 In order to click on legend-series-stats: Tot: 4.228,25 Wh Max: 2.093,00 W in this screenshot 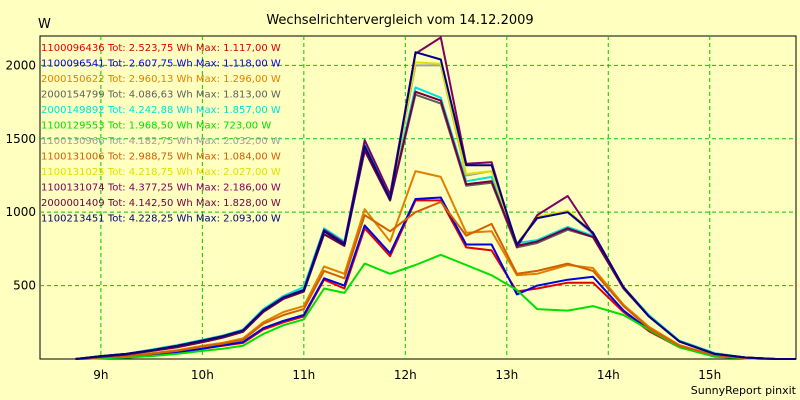, I will do `click(194, 219)`.